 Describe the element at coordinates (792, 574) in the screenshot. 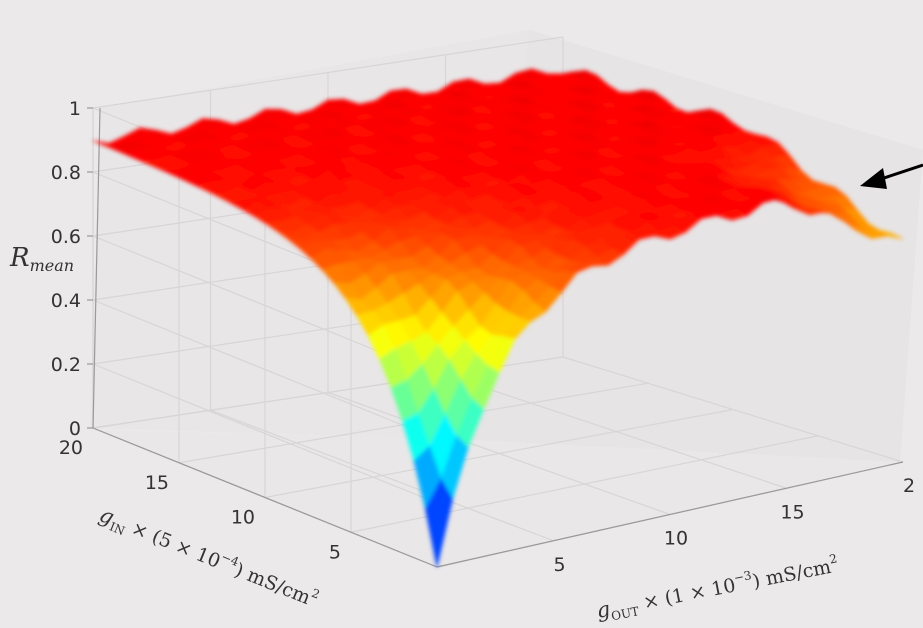

I see `x-axis-label-post: ) mS/cm` at that location.